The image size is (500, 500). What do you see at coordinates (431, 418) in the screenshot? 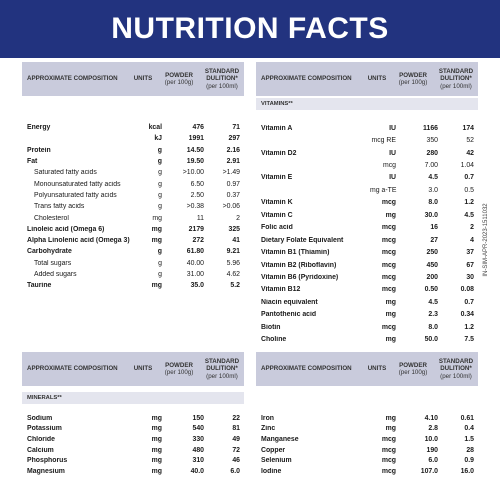
I see `powder-value: 4.10` at bounding box center [431, 418].